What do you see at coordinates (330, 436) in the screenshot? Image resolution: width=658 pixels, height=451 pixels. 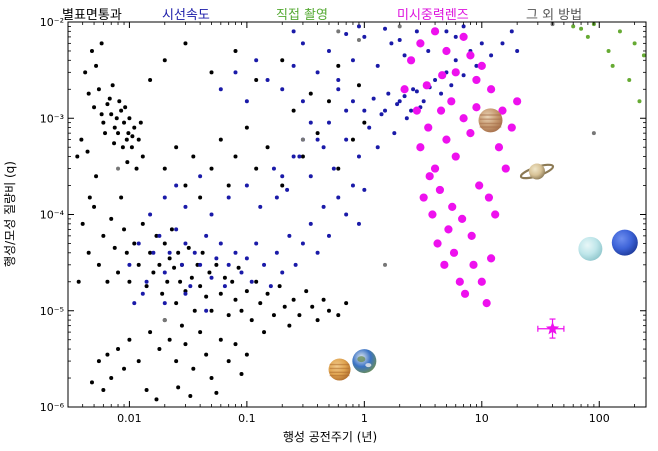 I see `x-axis-title: 행성 공전주기 (년)` at bounding box center [330, 436].